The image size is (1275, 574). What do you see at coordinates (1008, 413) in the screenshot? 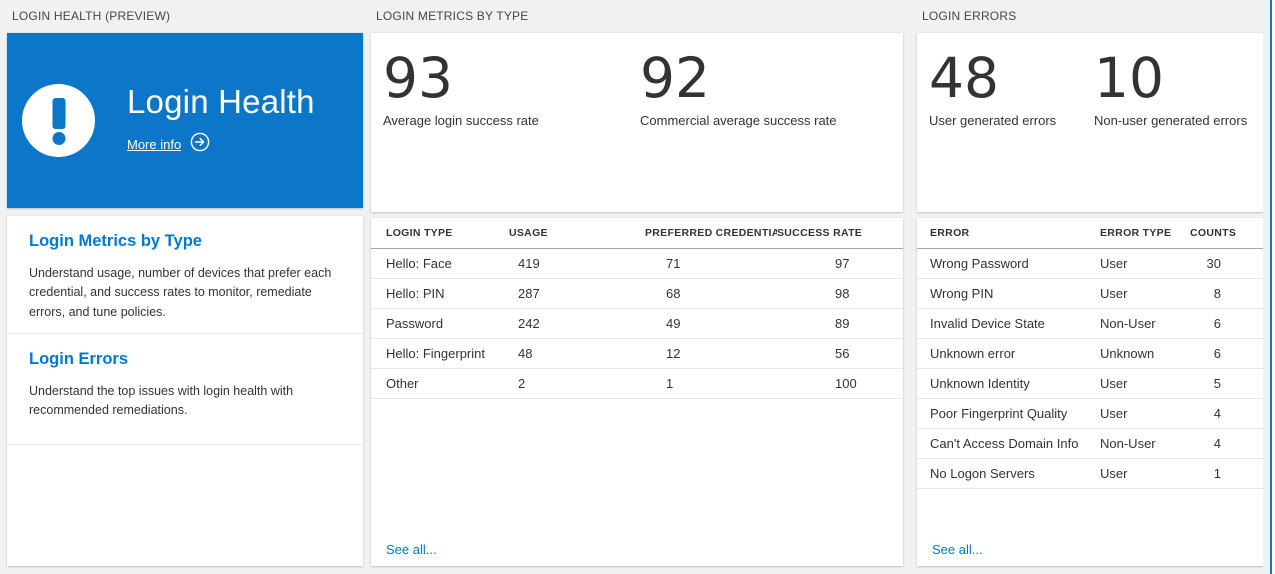
I see `table-cell: Poor Fingerprint Quality` at bounding box center [1008, 413].